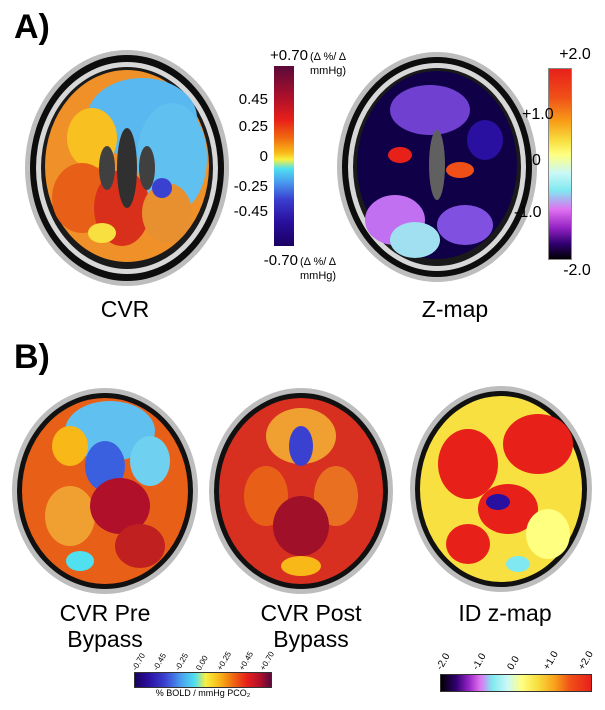 The width and height of the screenshot is (605, 710). What do you see at coordinates (437, 167) in the screenshot?
I see `zmap-brain-image` at bounding box center [437, 167].